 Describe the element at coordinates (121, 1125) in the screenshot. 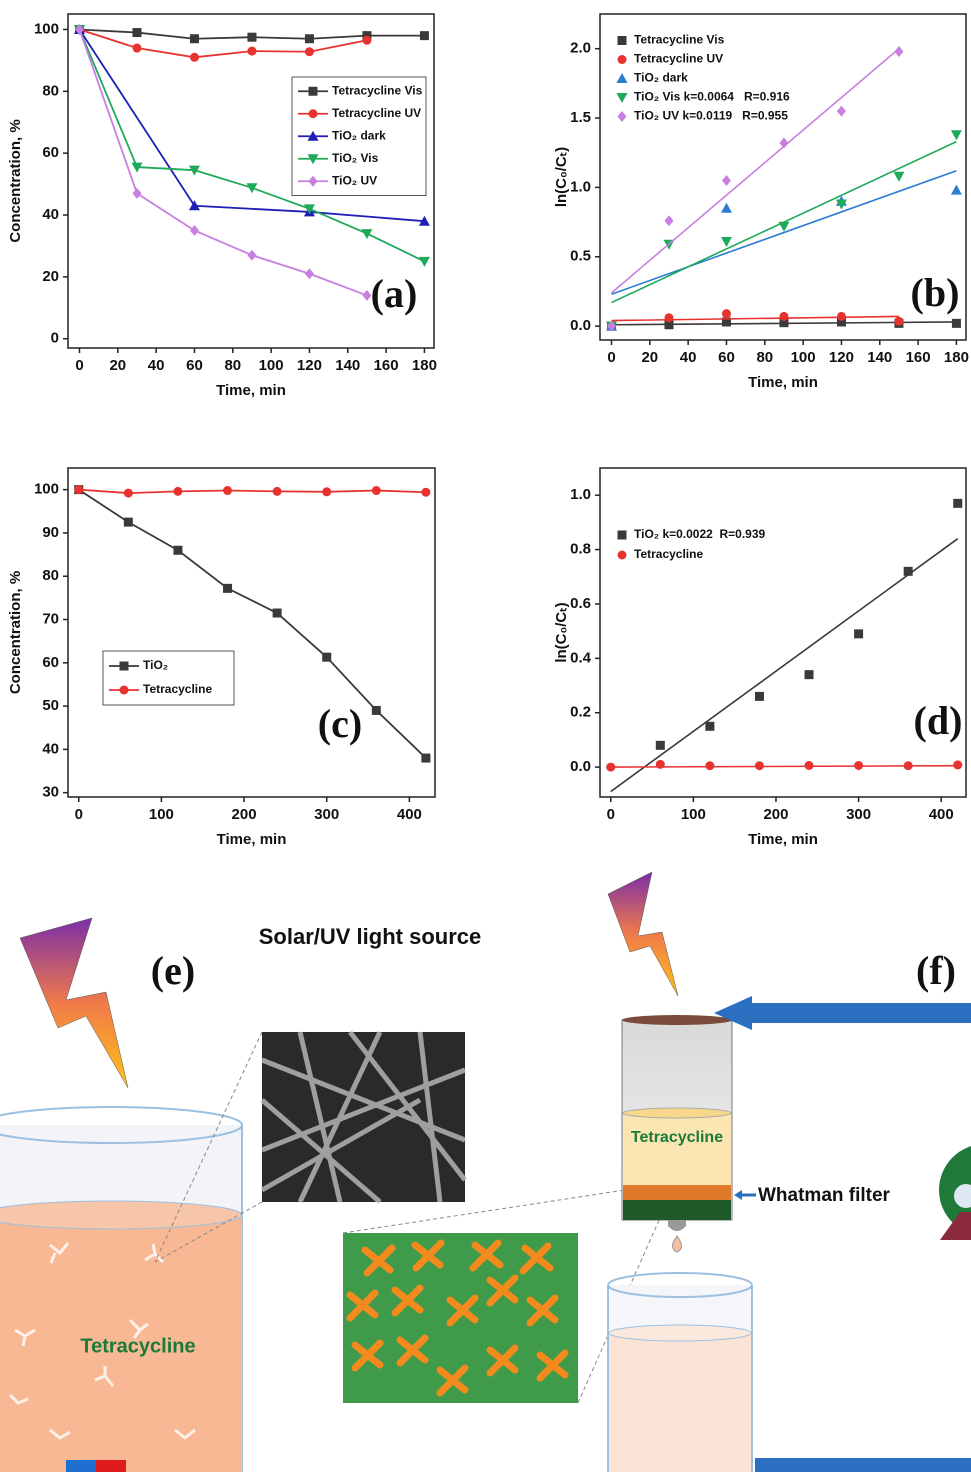

I see `beaker-rim` at that location.